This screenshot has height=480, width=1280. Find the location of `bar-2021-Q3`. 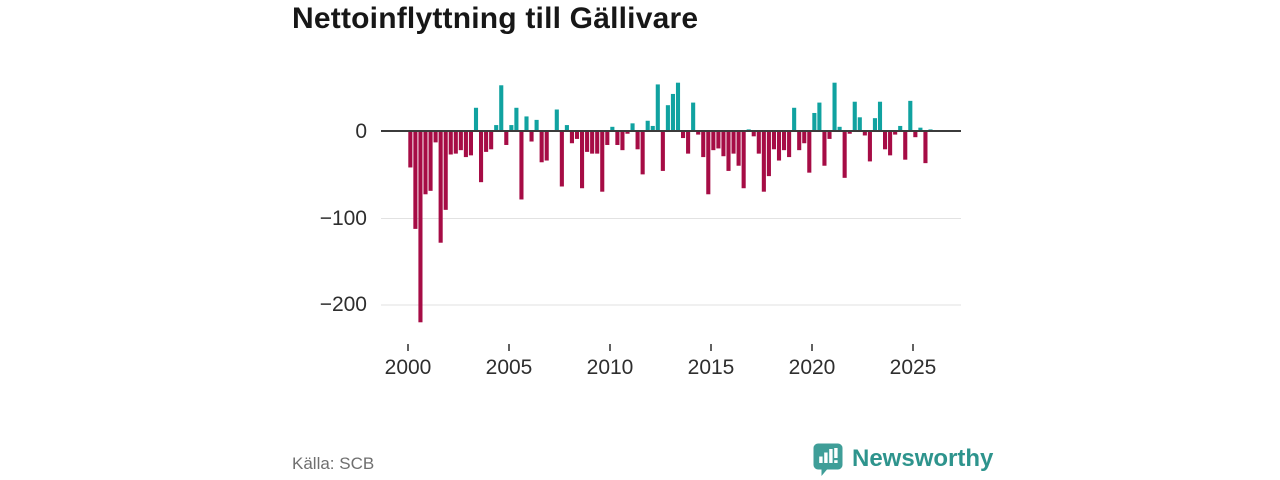

bar-2021-Q3 is located at coordinates (844, 155).